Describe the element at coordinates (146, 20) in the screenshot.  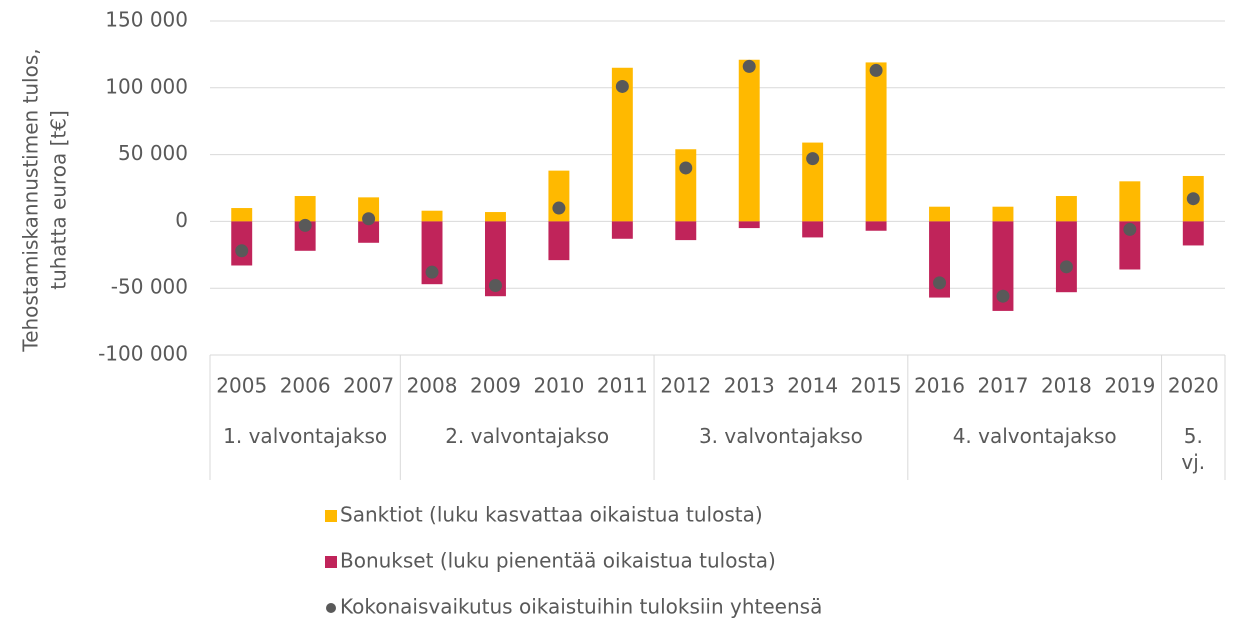
I see `y-tick-label: 150 000` at that location.